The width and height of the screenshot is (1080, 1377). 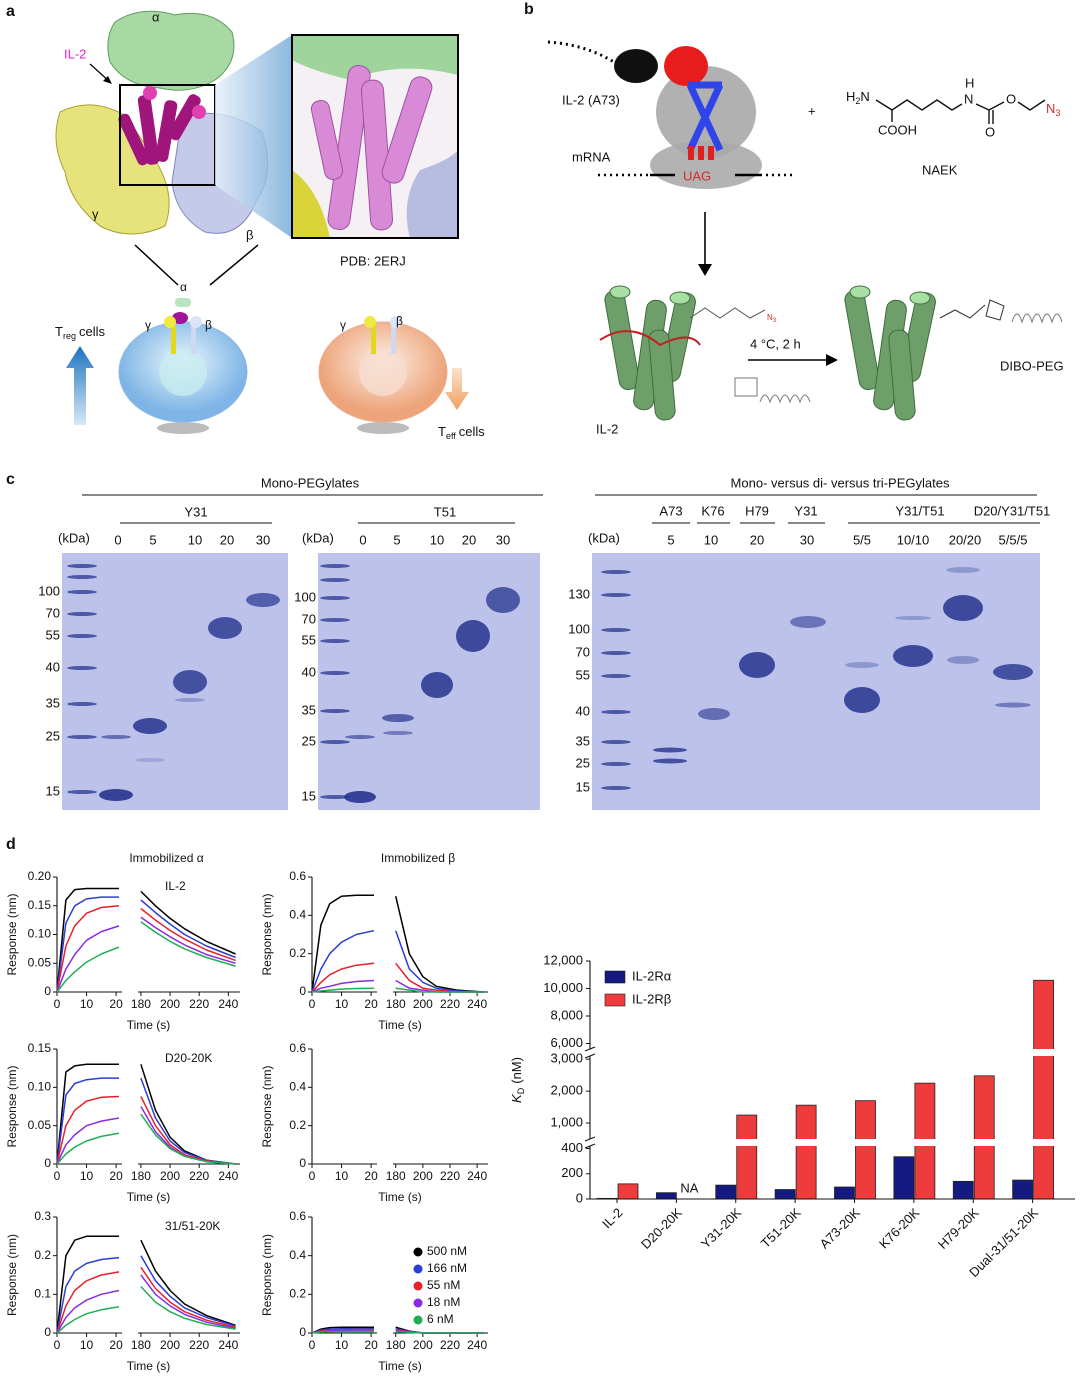 I want to click on y-tick-label: 0.10, so click(x=40, y=934).